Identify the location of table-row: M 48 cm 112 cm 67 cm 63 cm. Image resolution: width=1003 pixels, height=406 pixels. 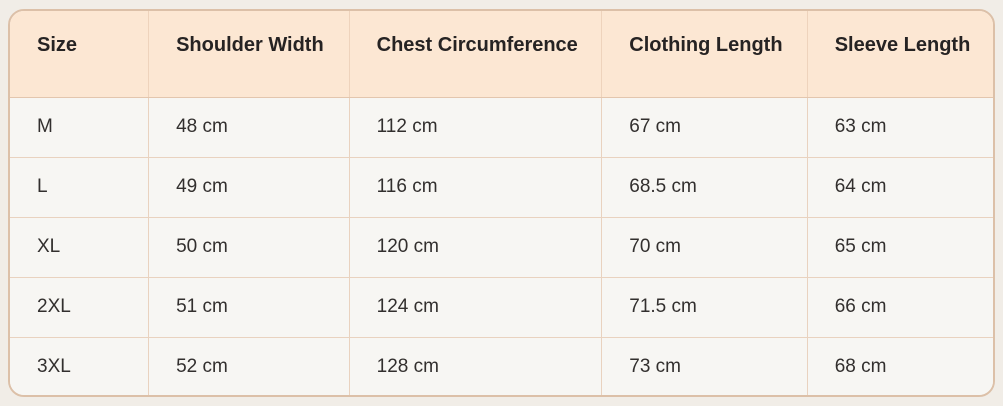
(501, 127).